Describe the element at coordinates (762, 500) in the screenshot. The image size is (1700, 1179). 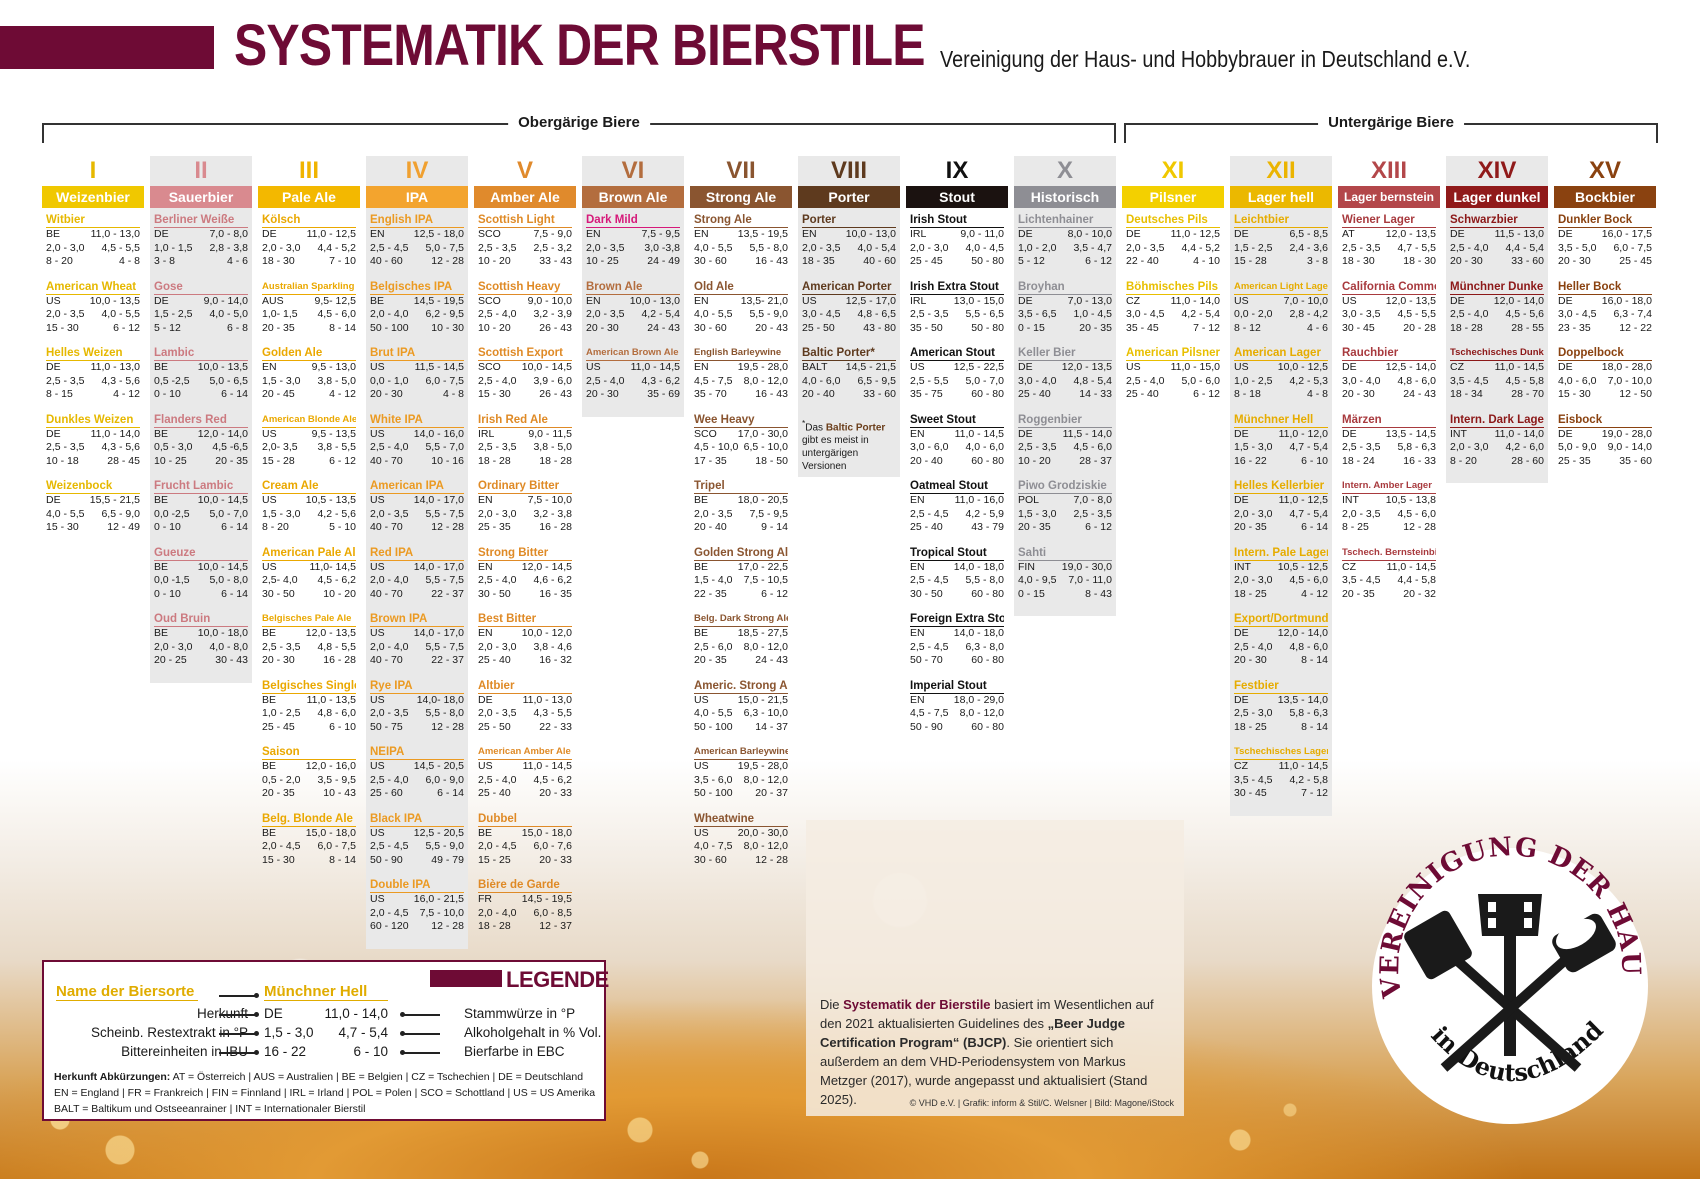
I see `stat-right: 18,0 - 20,5` at that location.